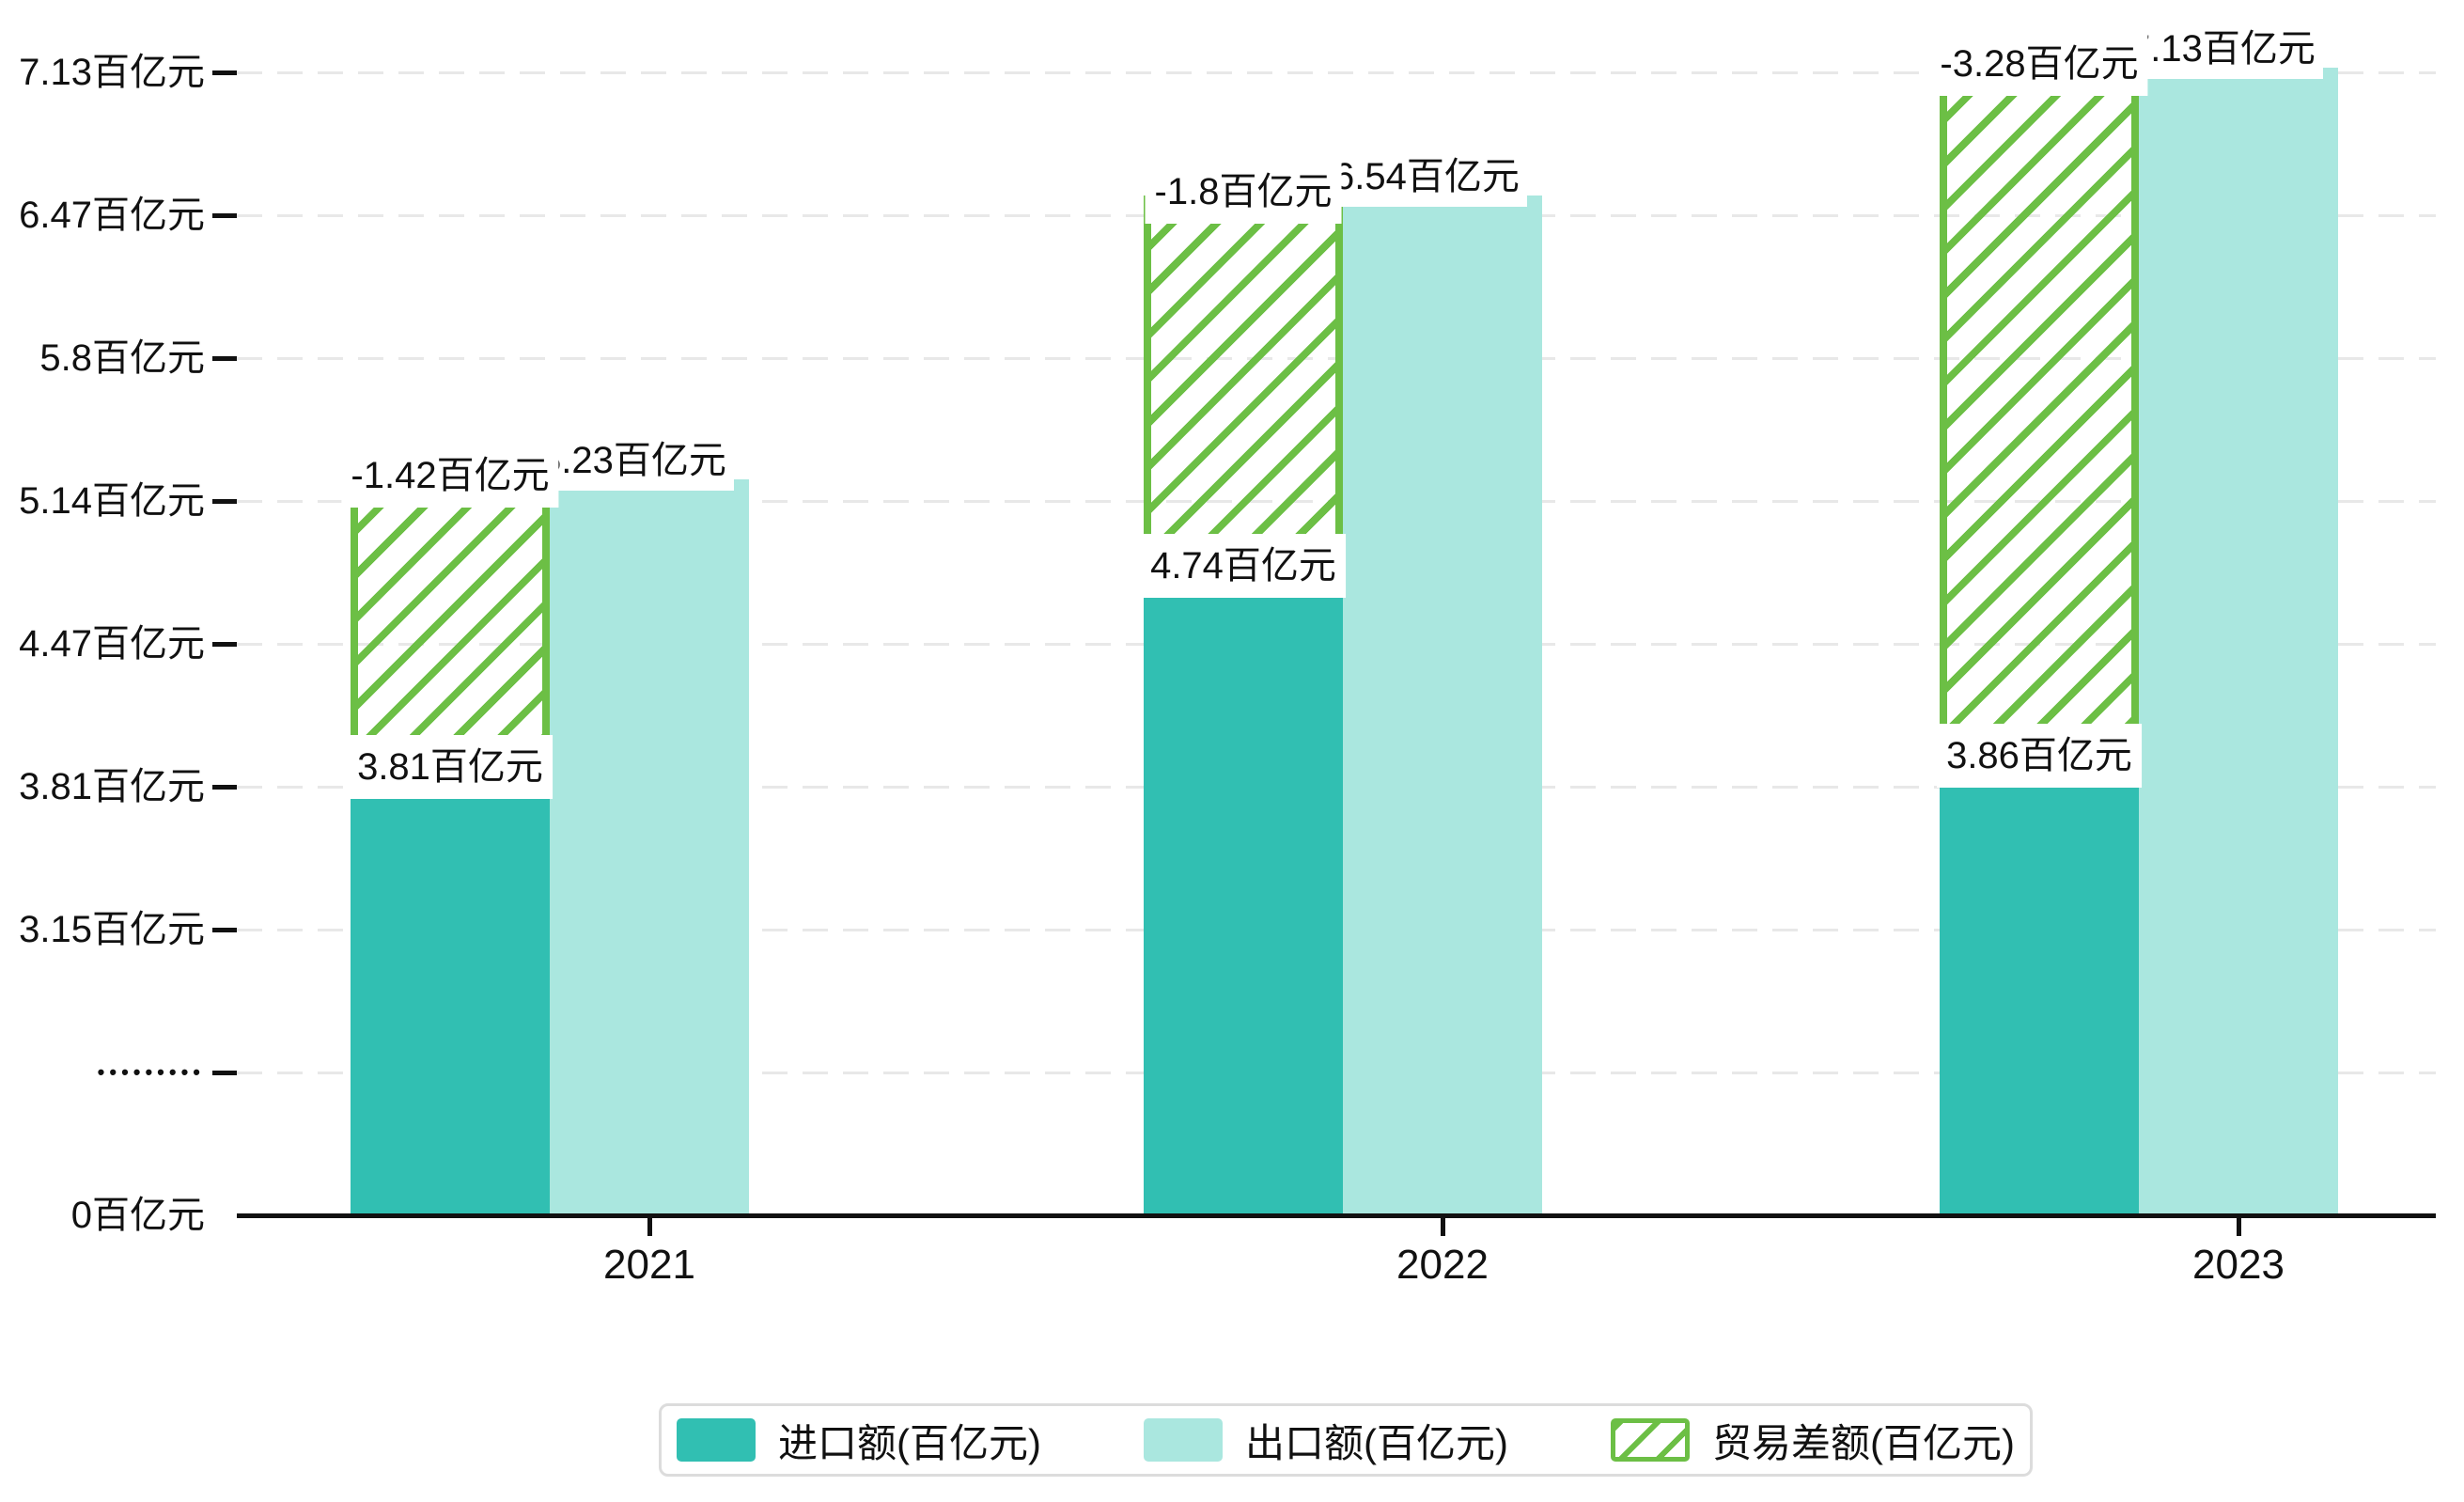 This screenshot has height=1502, width=2464. I want to click on legend: 进口额(百亿元) 出口额(百亿元) 贸易差额(百亿元), so click(1346, 1440).